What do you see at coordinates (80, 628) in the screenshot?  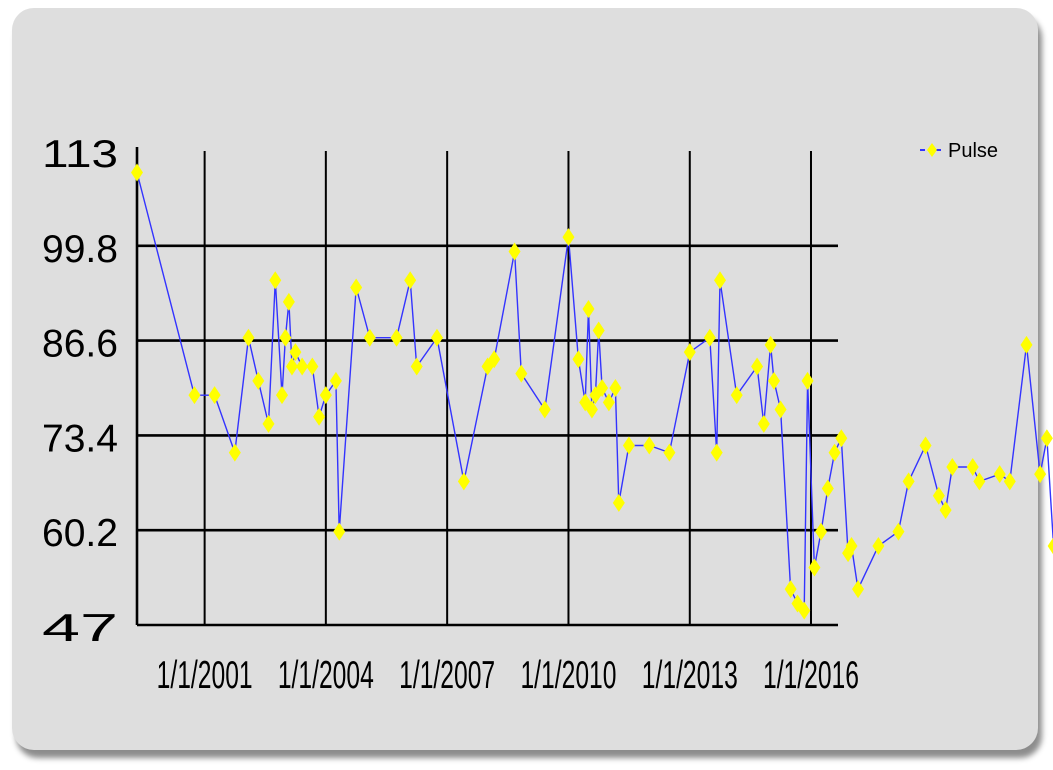 I see `y-tick-label: 47` at bounding box center [80, 628].